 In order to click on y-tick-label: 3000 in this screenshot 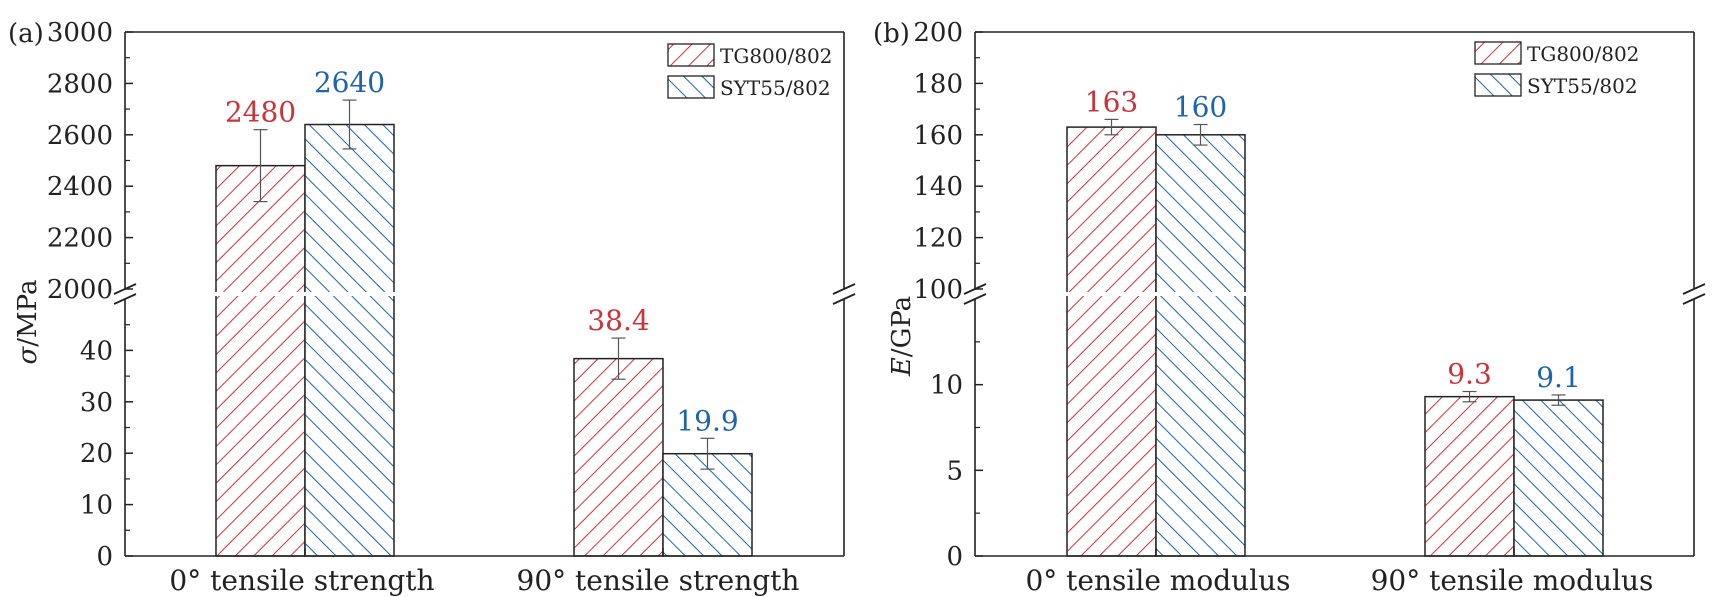, I will do `click(80, 33)`.